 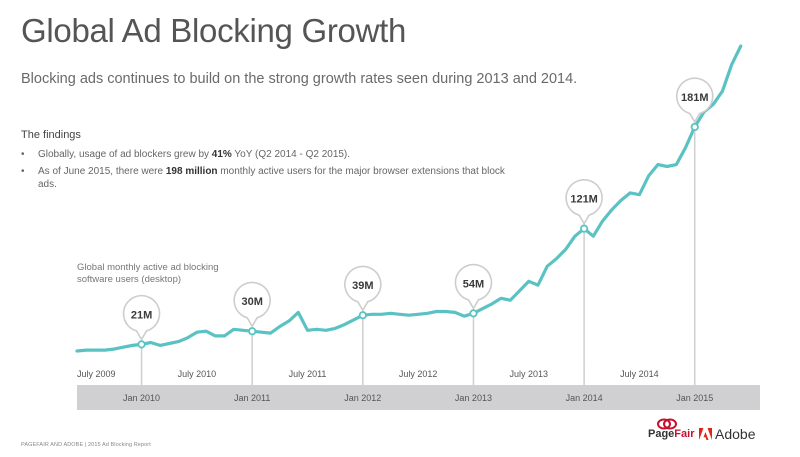 I want to click on annotation-callout: 121M, so click(x=584, y=282).